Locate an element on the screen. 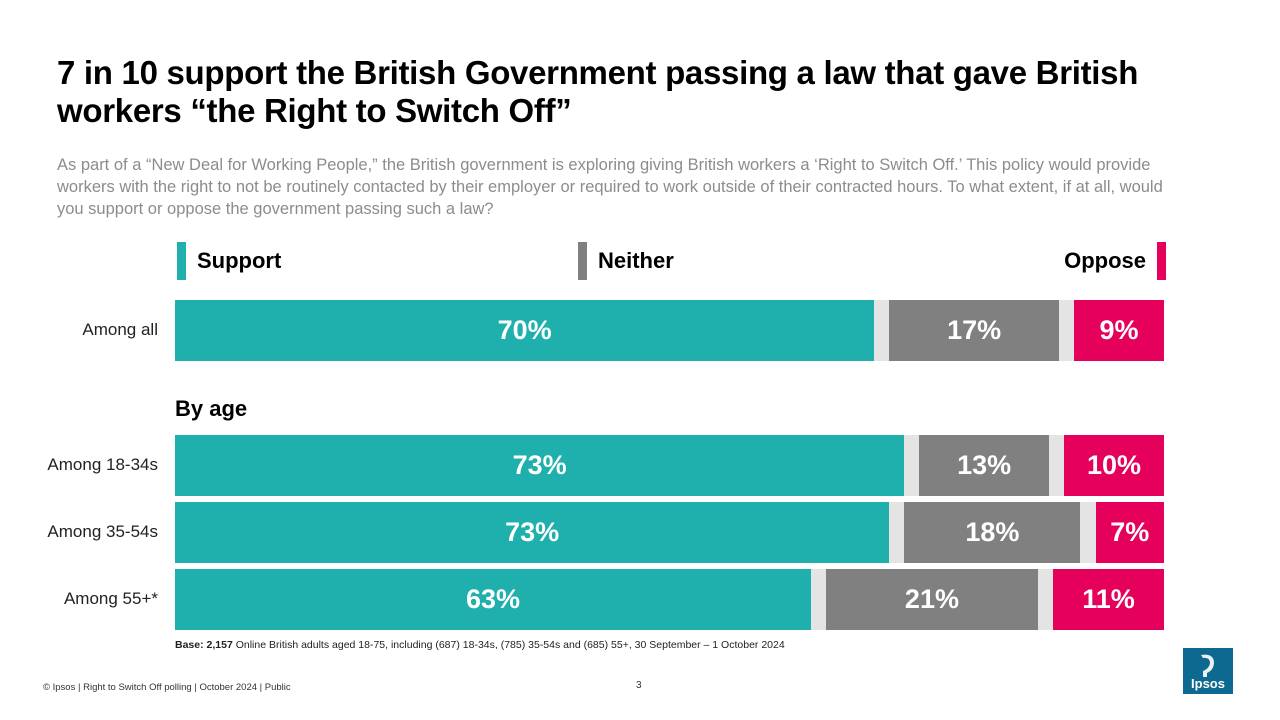 The width and height of the screenshot is (1280, 720). bar-segment-neither: 21% is located at coordinates (931, 599).